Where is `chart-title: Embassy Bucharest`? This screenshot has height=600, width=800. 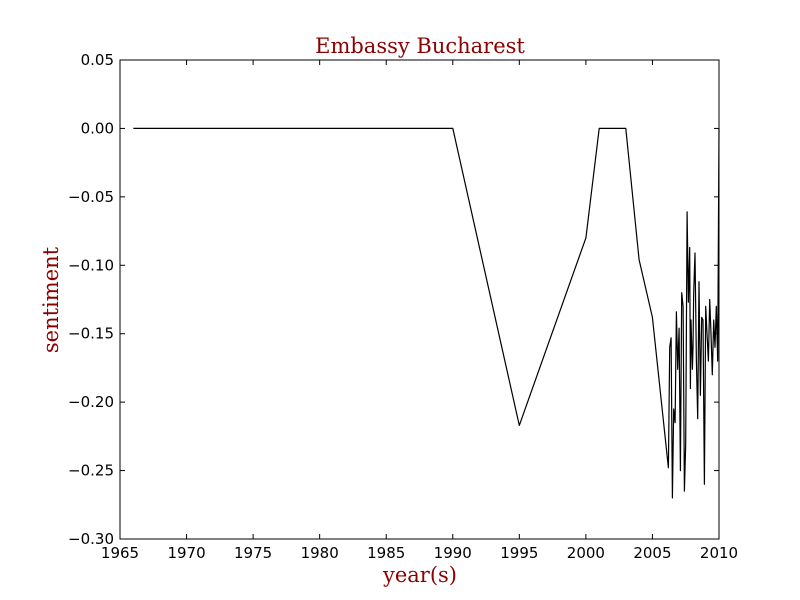
chart-title: Embassy Bucharest is located at coordinates (420, 46).